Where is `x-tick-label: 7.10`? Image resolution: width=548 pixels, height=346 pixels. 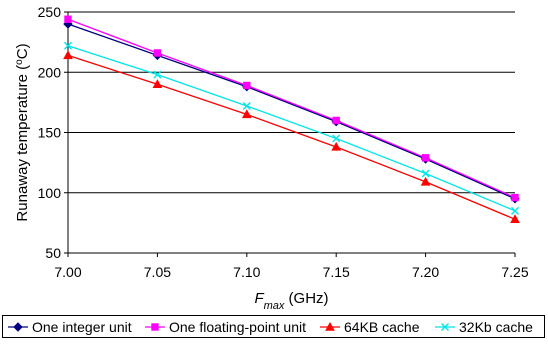
x-tick-label: 7.10 is located at coordinates (246, 272).